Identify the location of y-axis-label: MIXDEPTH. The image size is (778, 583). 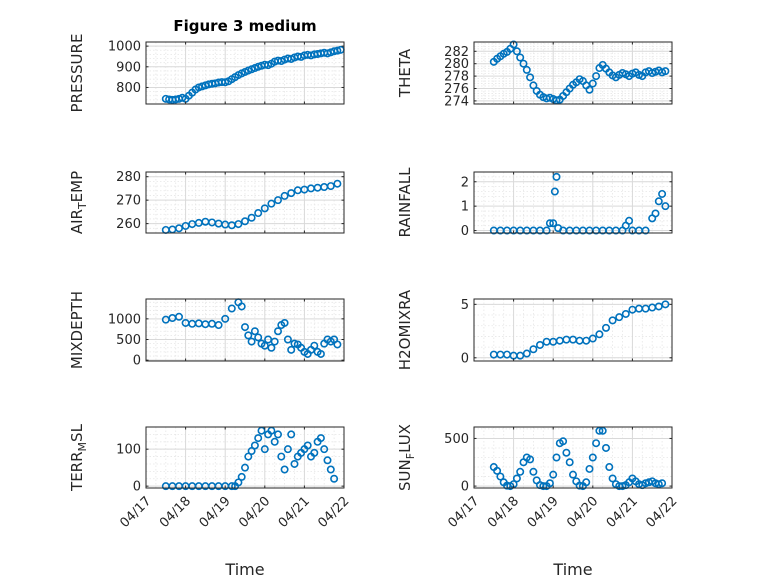
(77, 330).